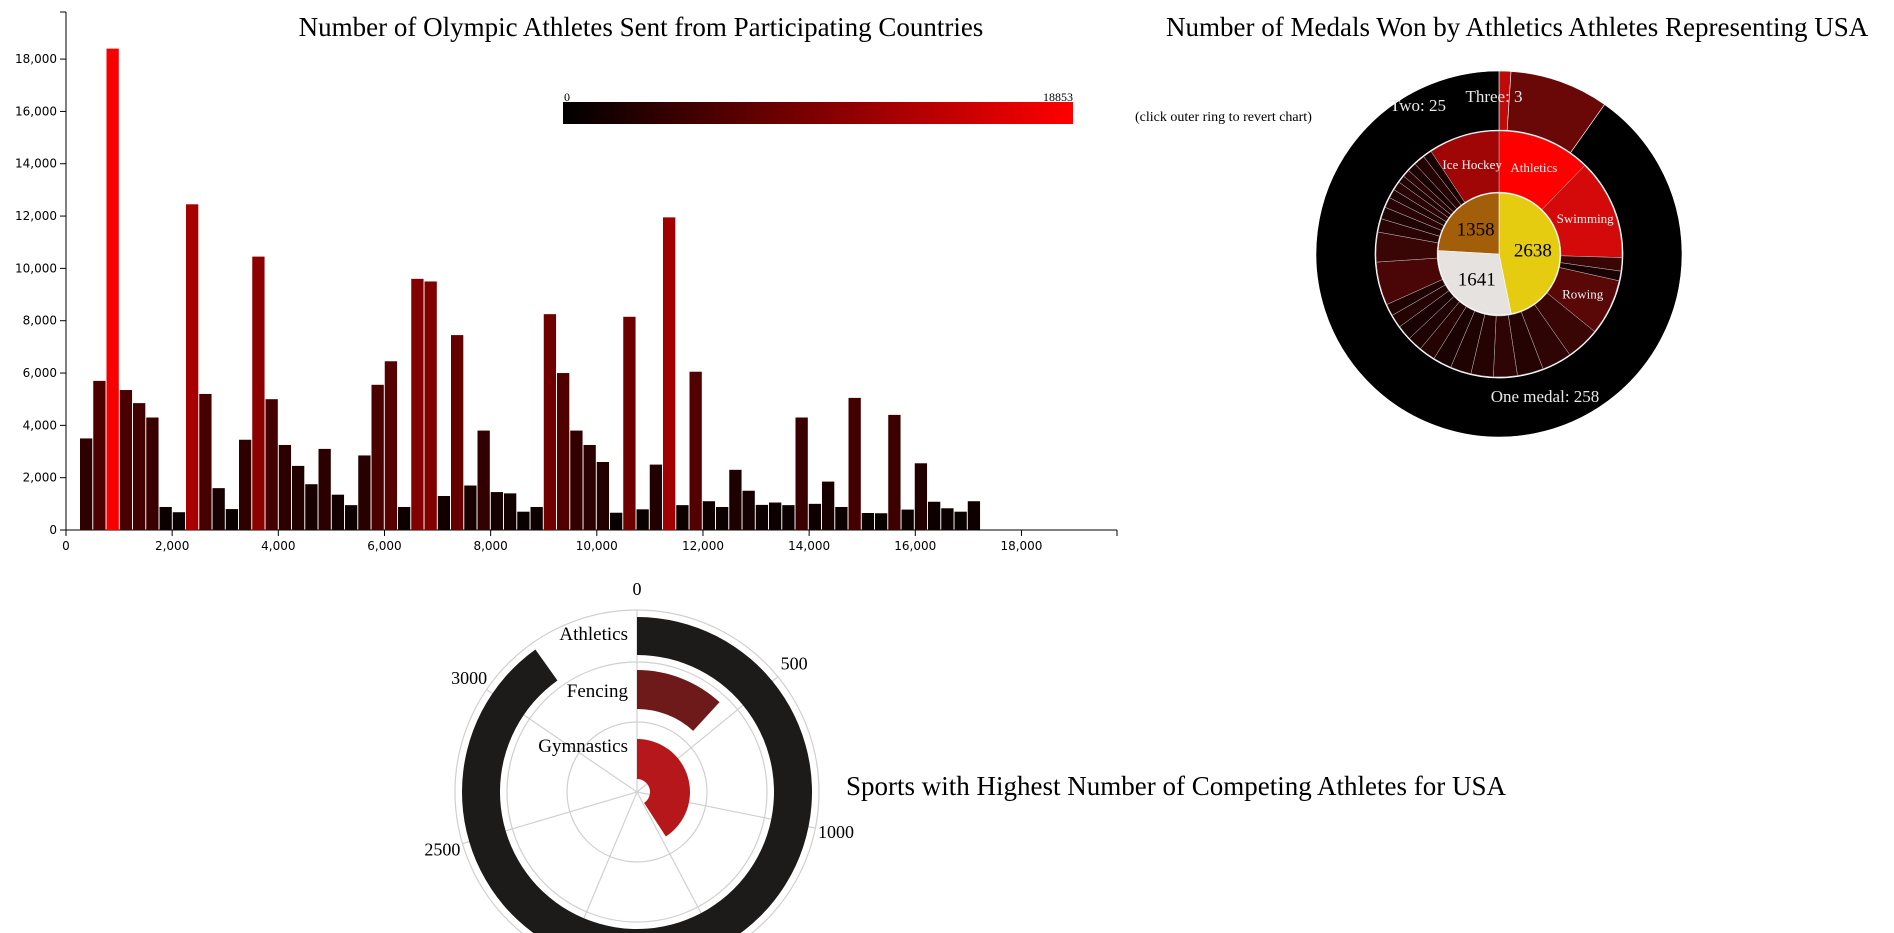  I want to click on y-tick-label: 14,000, so click(36, 164).